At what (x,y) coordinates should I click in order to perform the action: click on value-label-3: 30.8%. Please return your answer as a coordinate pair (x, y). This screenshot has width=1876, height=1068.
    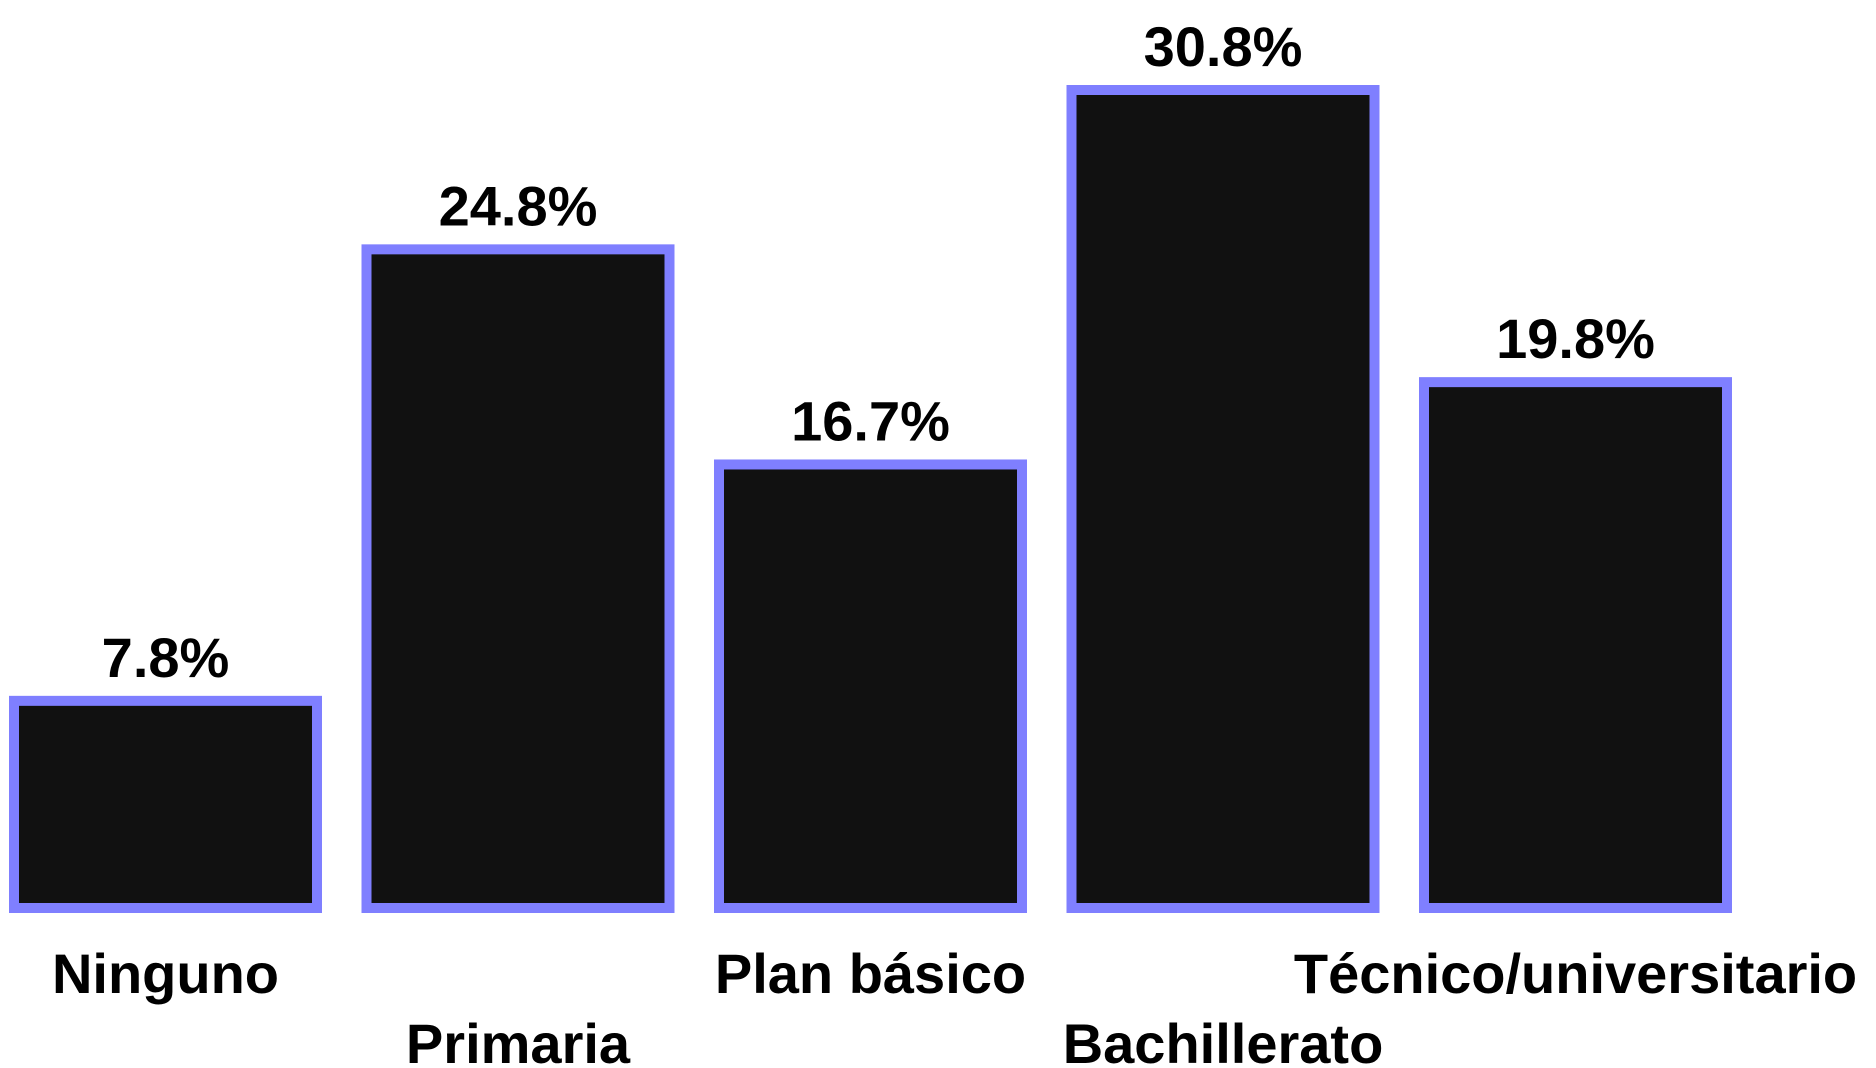
    Looking at the image, I should click on (1223, 46).